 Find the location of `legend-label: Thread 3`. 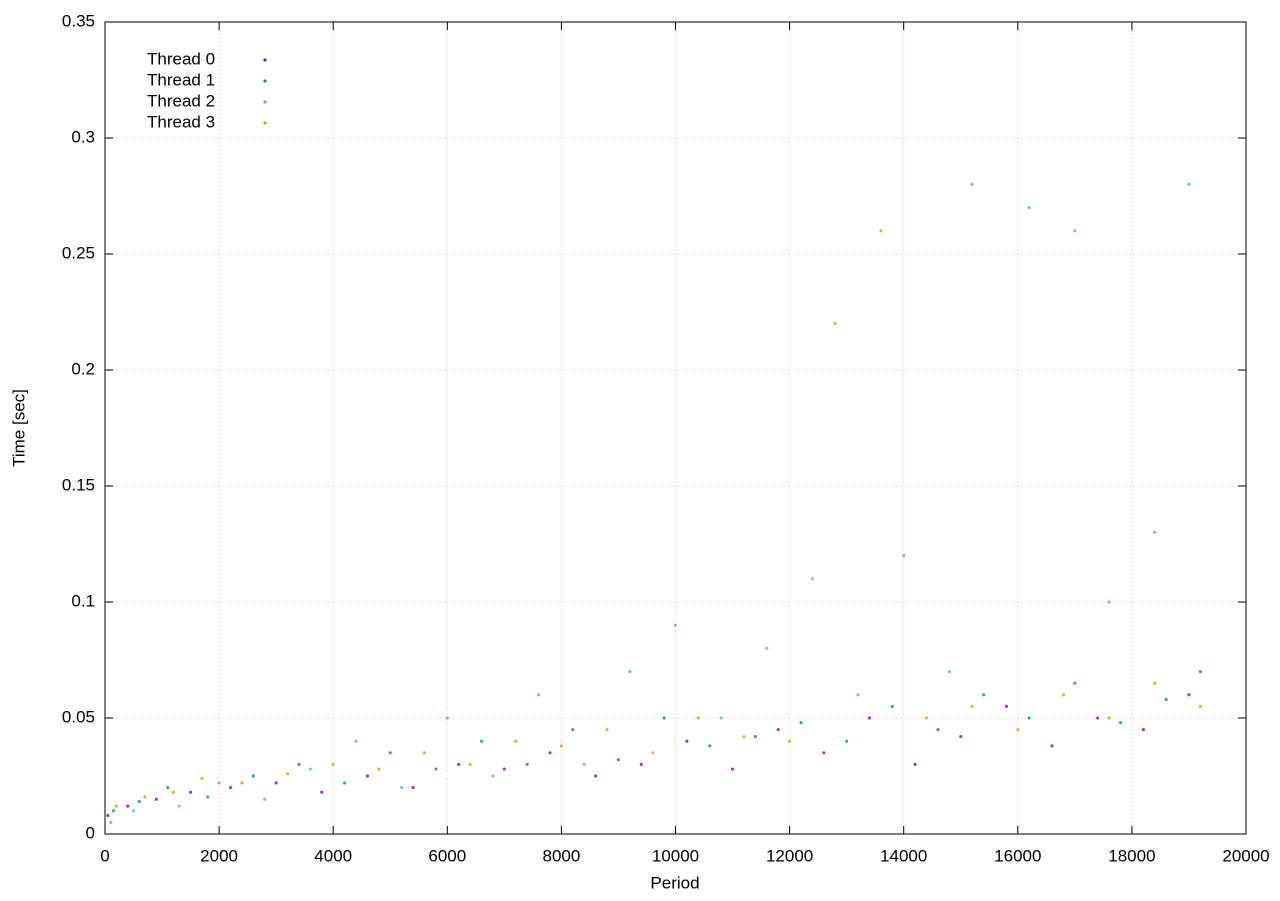

legend-label: Thread 3 is located at coordinates (181, 121).